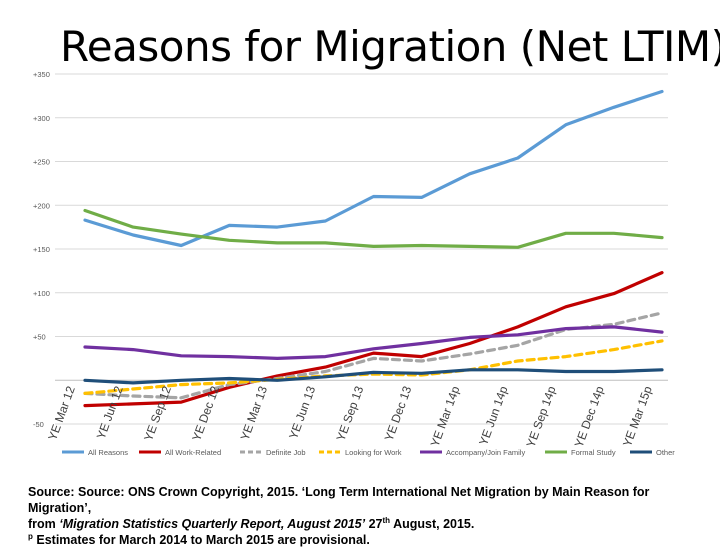 This screenshot has height=548, width=720. Describe the element at coordinates (373, 376) in the screenshot. I see `series-line-other` at that location.